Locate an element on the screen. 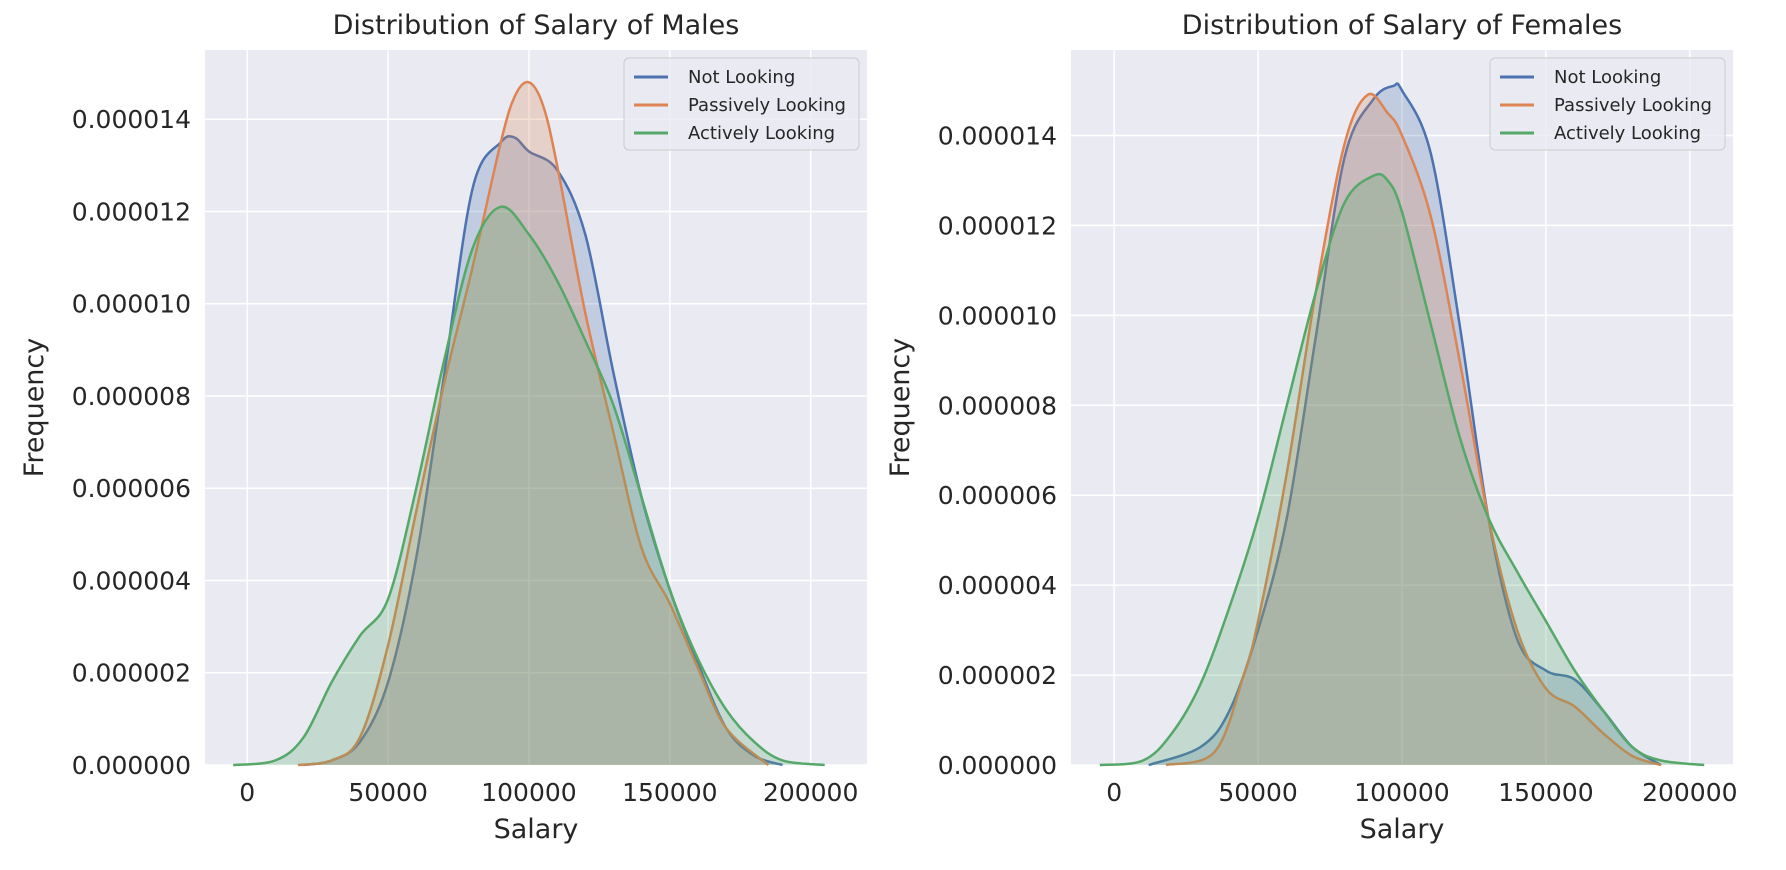 Image resolution: width=1786 pixels, height=870 pixels. chart-title: Distribution of Salary of Females is located at coordinates (1402, 25).